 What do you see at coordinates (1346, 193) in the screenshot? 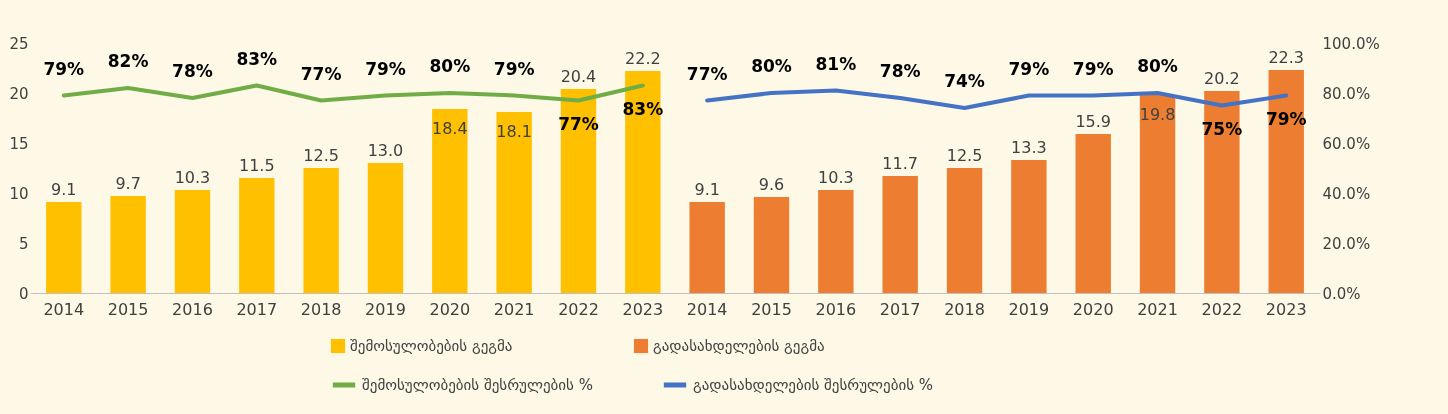
I see `y2-tick-label: 40.0%` at bounding box center [1346, 193].